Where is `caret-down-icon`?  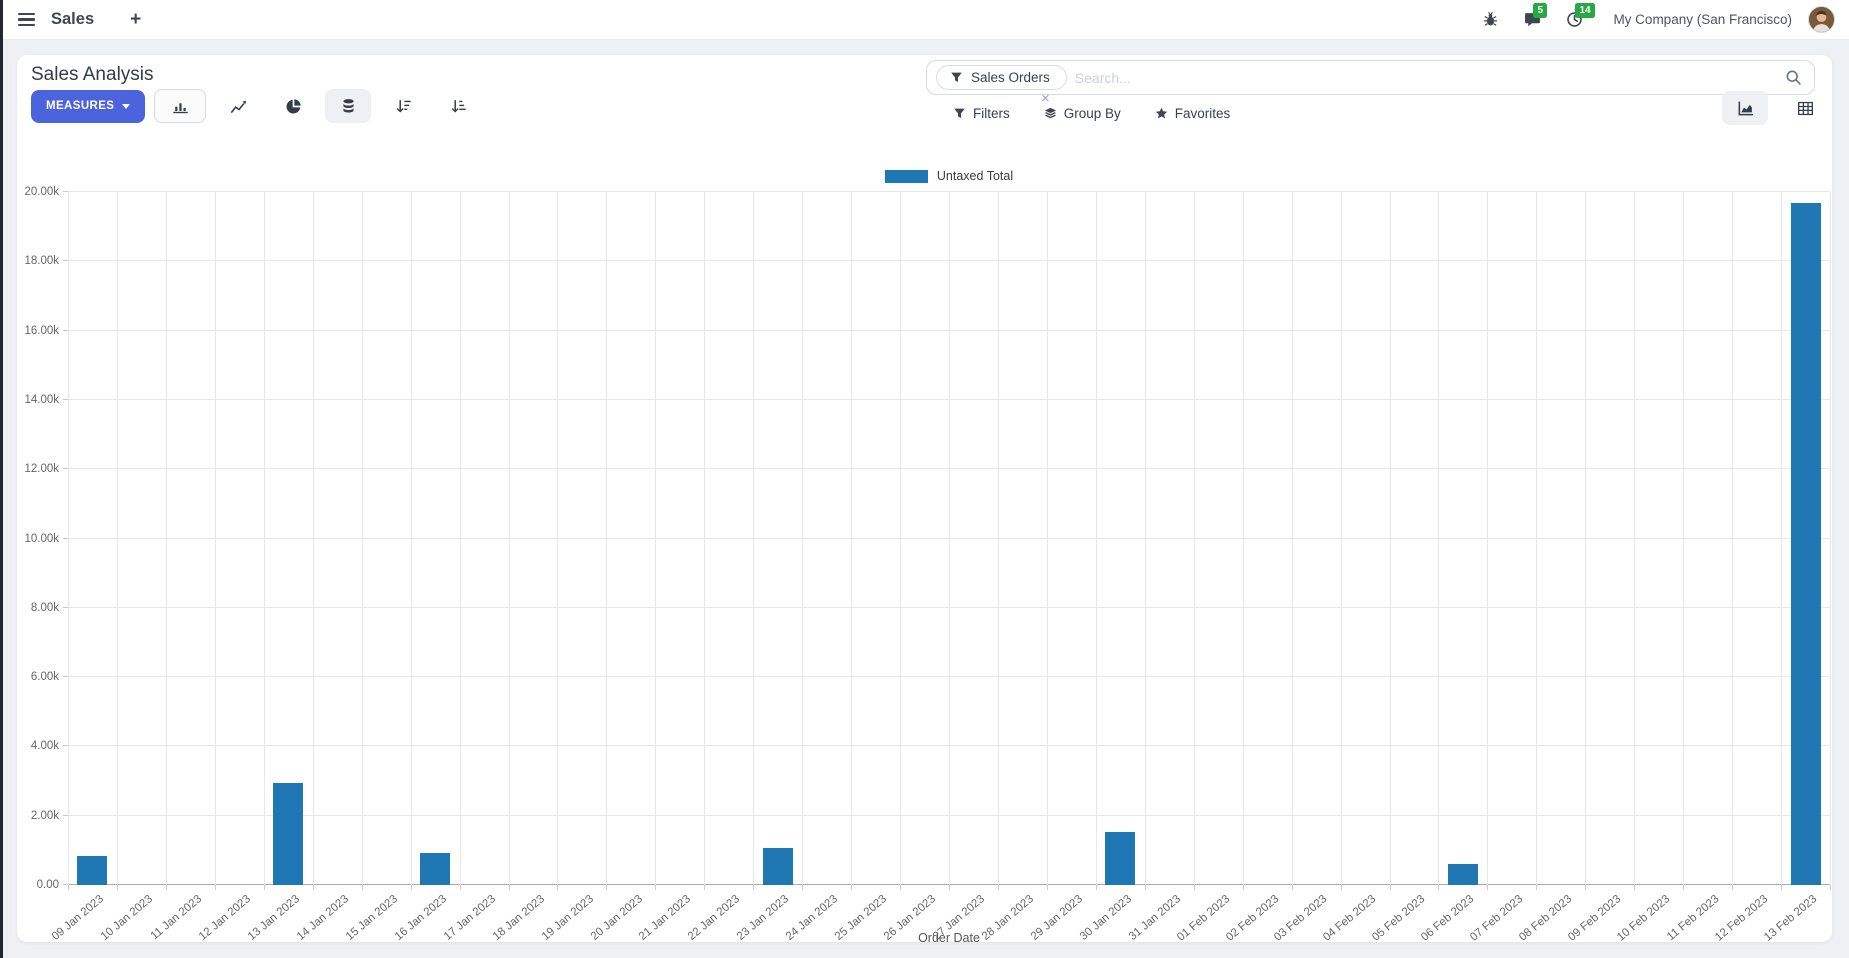
caret-down-icon is located at coordinates (126, 106).